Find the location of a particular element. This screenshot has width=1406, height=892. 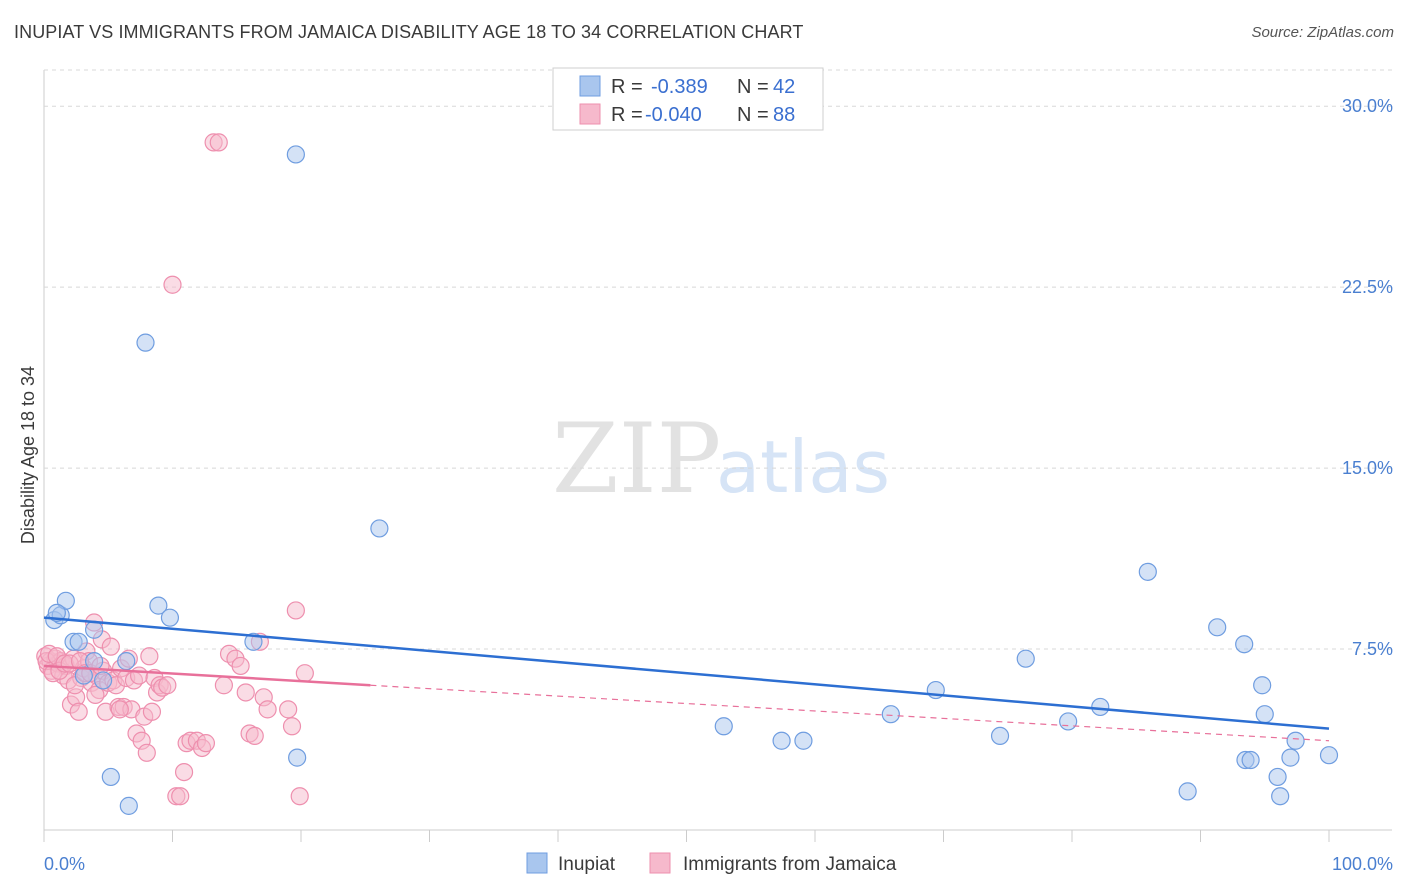

y-tick-label-2: 22.5% is located at coordinates (1367, 287).